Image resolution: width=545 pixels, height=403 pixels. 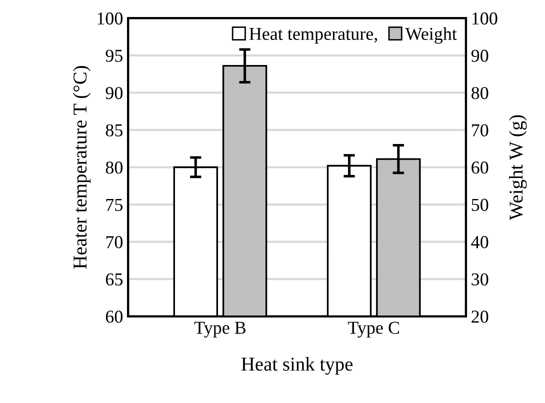 I want to click on y2-tick-label: 30, so click(x=480, y=279).